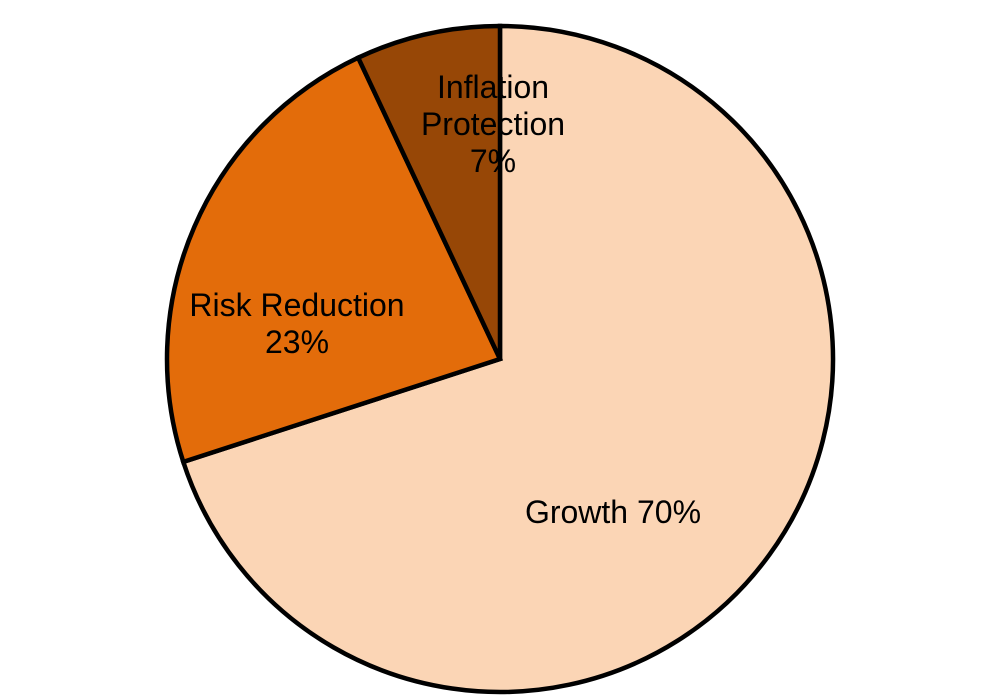 This screenshot has width=1000, height=700. Describe the element at coordinates (429, 191) in the screenshot. I see `pie-slice-inflation-protection` at that location.